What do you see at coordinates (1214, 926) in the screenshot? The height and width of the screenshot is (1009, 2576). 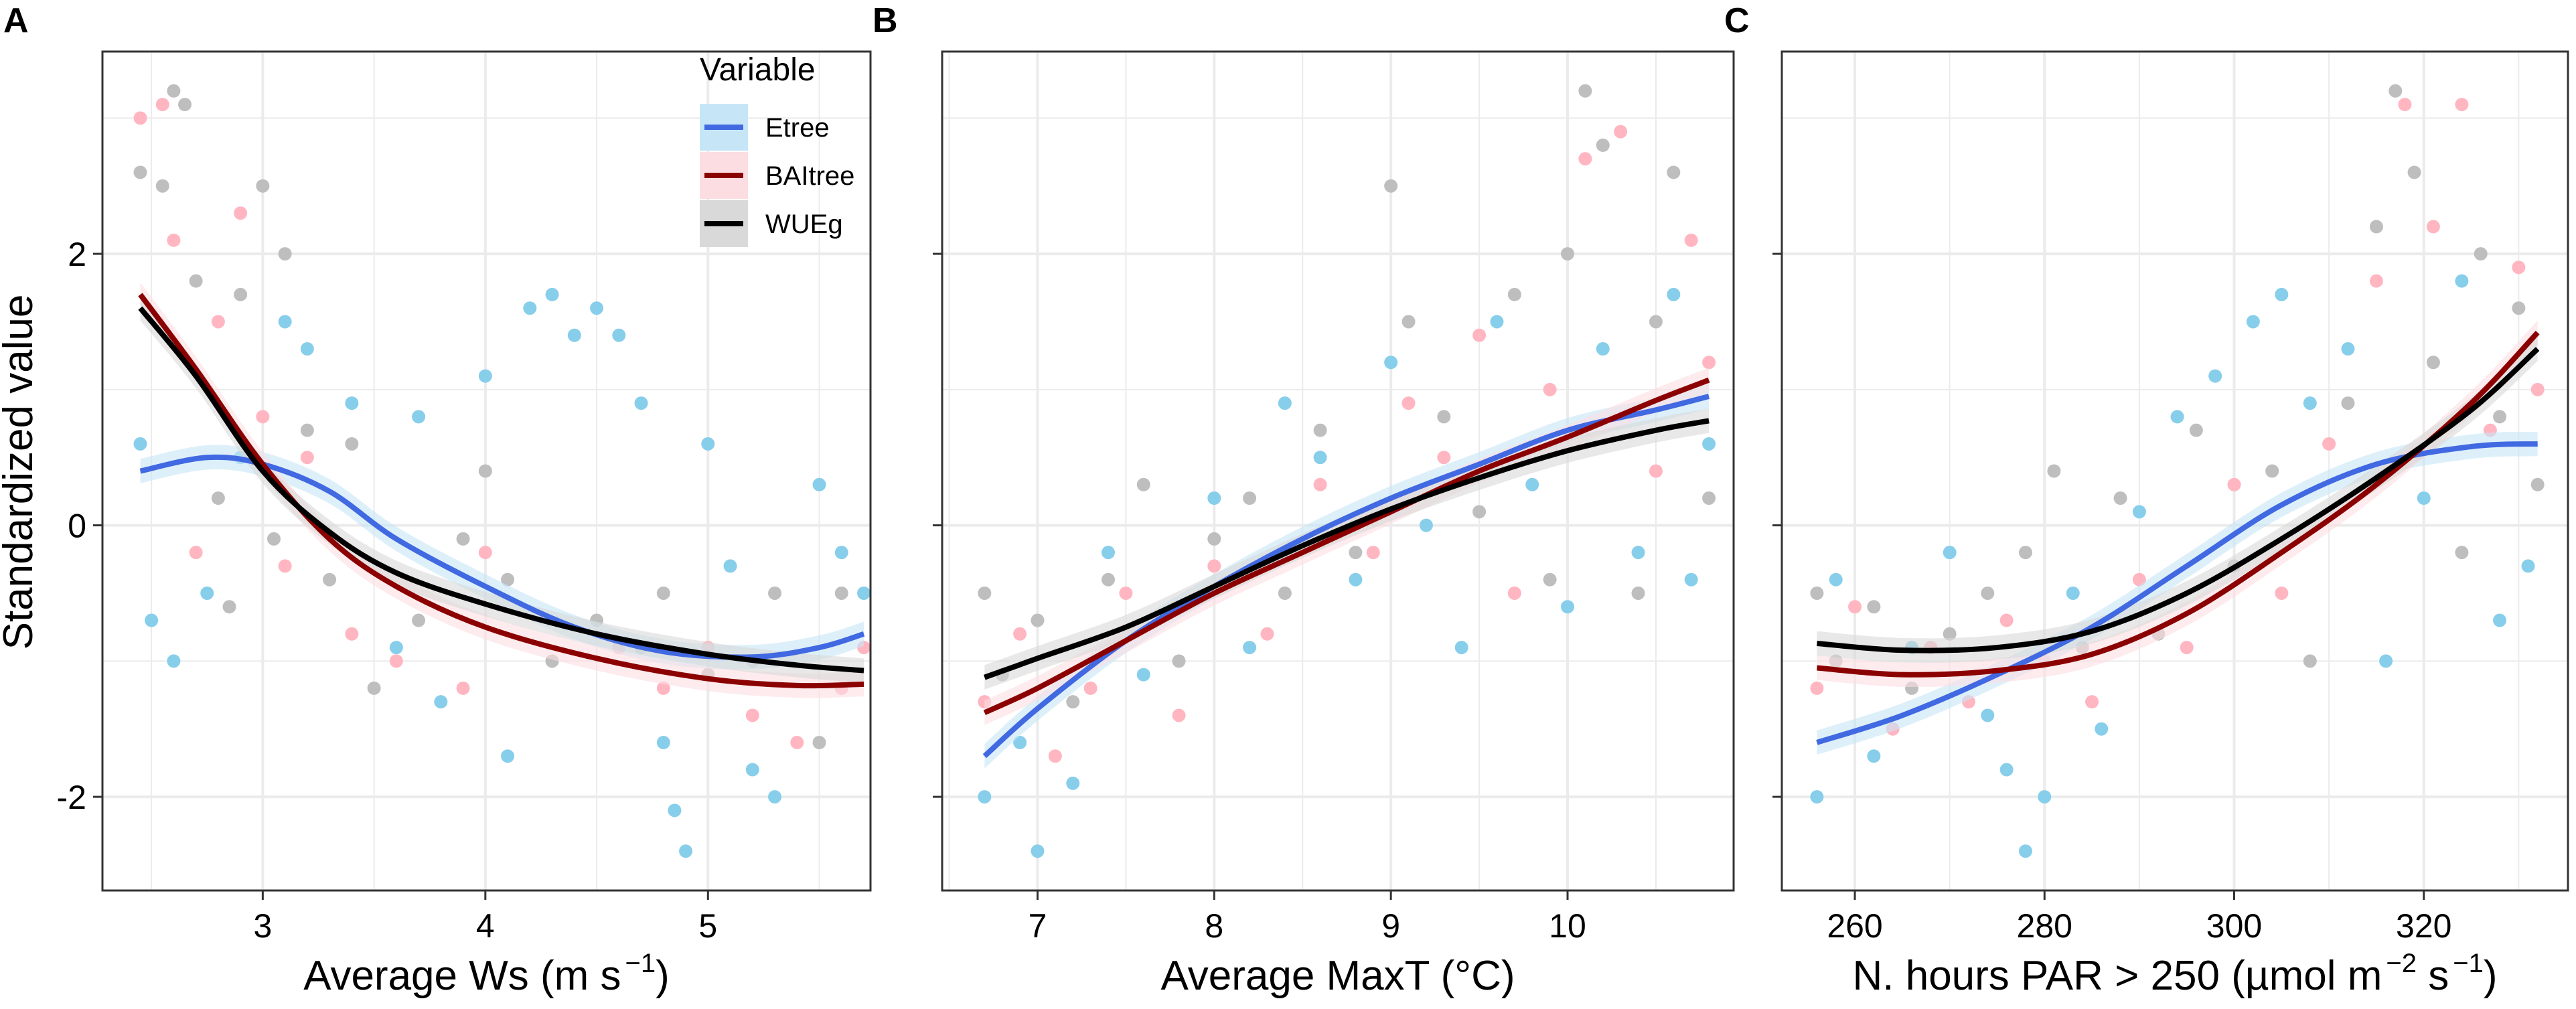 I see `x-tick-label: 8` at bounding box center [1214, 926].